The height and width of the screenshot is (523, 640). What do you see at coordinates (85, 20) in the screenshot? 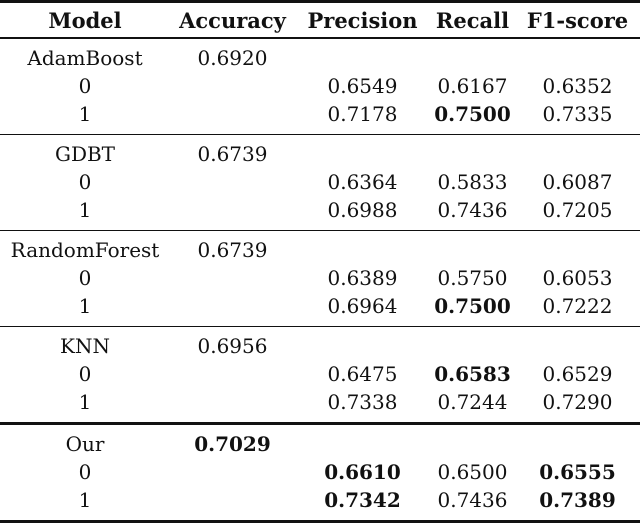
I see `header-model: Model` at bounding box center [85, 20].